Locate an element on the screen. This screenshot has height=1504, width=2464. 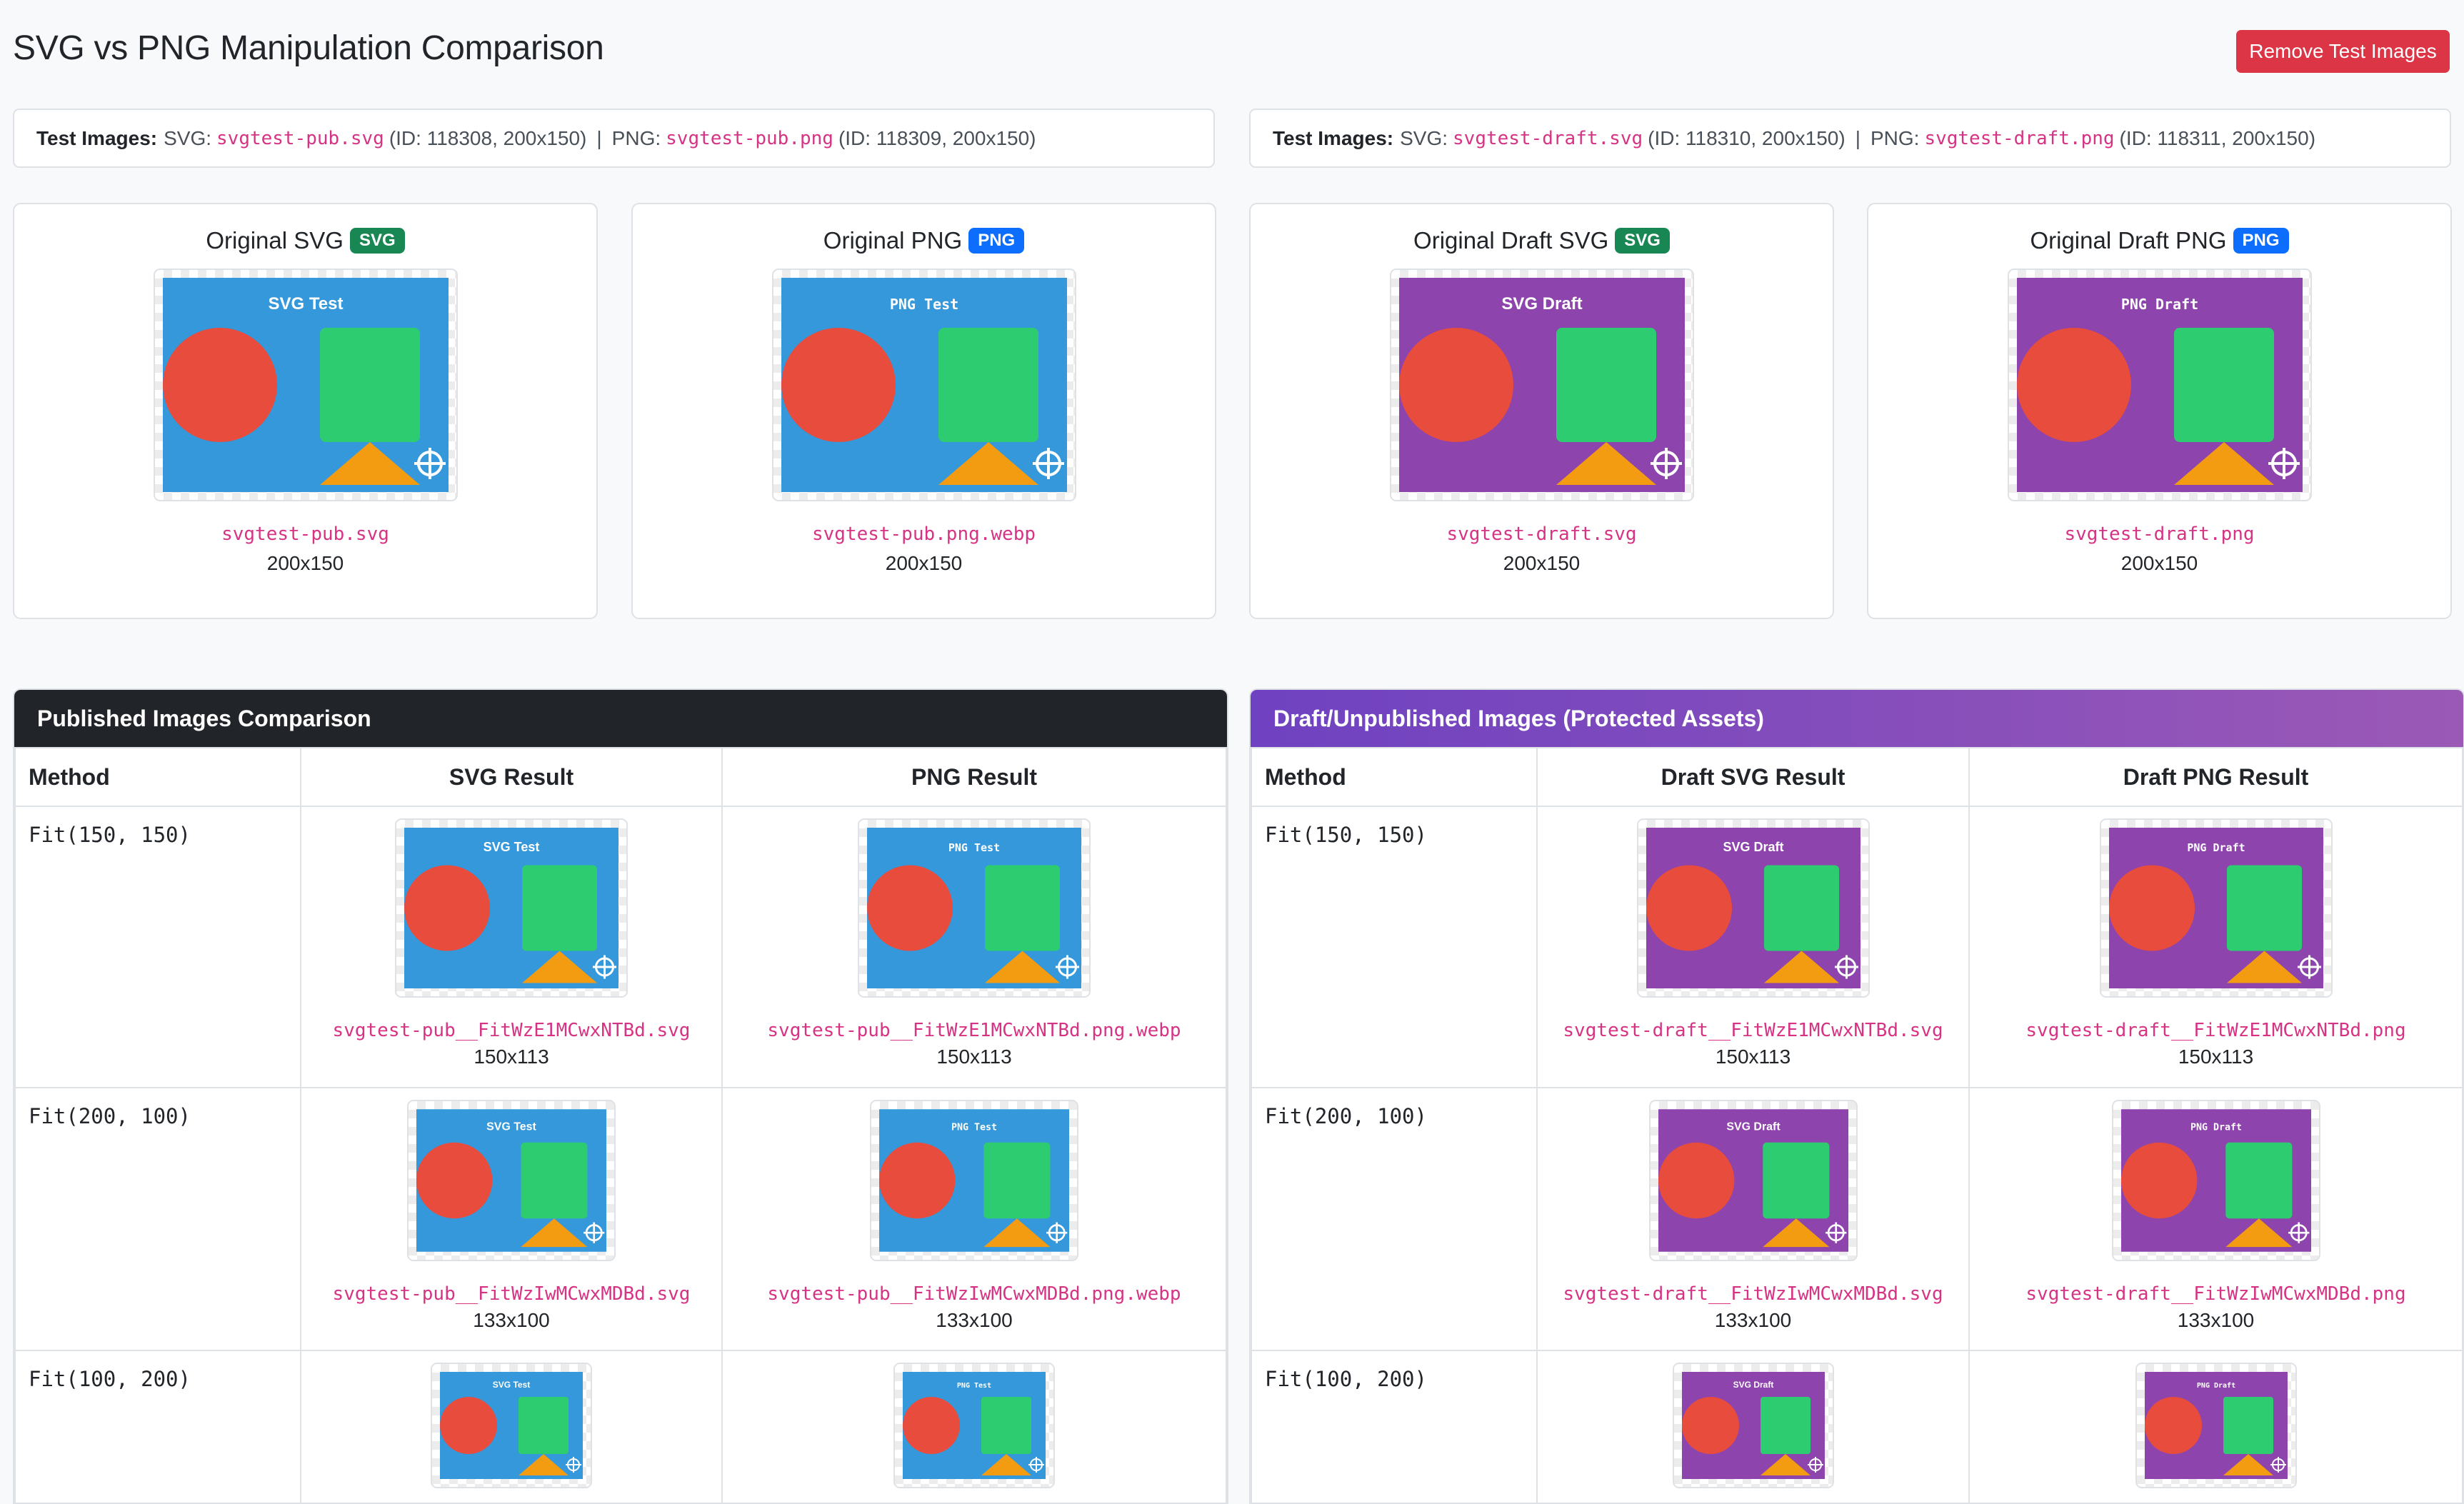
result-image: PNG Draft is located at coordinates (2216, 1425).